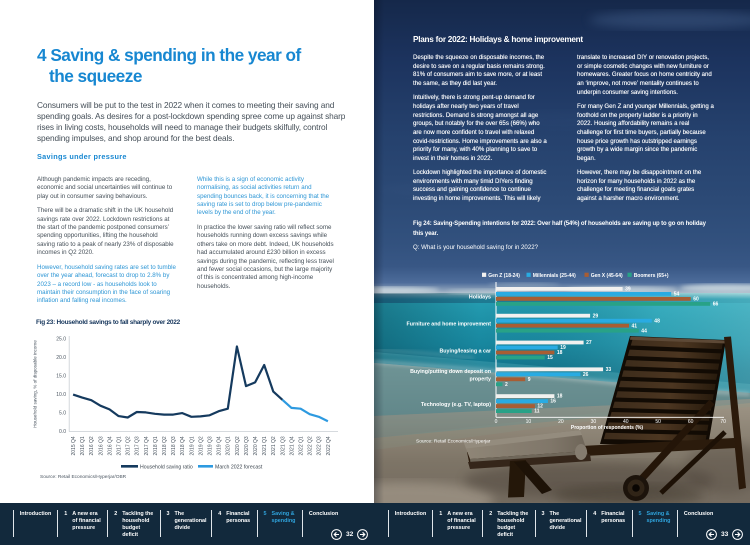 This screenshot has height=545, width=750. What do you see at coordinates (537, 412) in the screenshot?
I see `svg-text: 11` at bounding box center [537, 412].